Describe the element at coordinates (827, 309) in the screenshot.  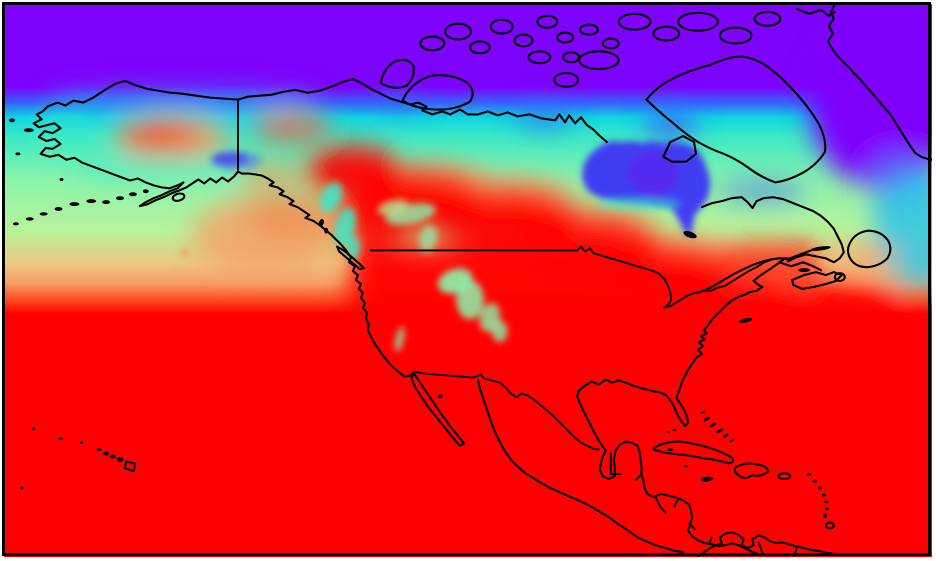
I see `warm-atlantic` at that location.